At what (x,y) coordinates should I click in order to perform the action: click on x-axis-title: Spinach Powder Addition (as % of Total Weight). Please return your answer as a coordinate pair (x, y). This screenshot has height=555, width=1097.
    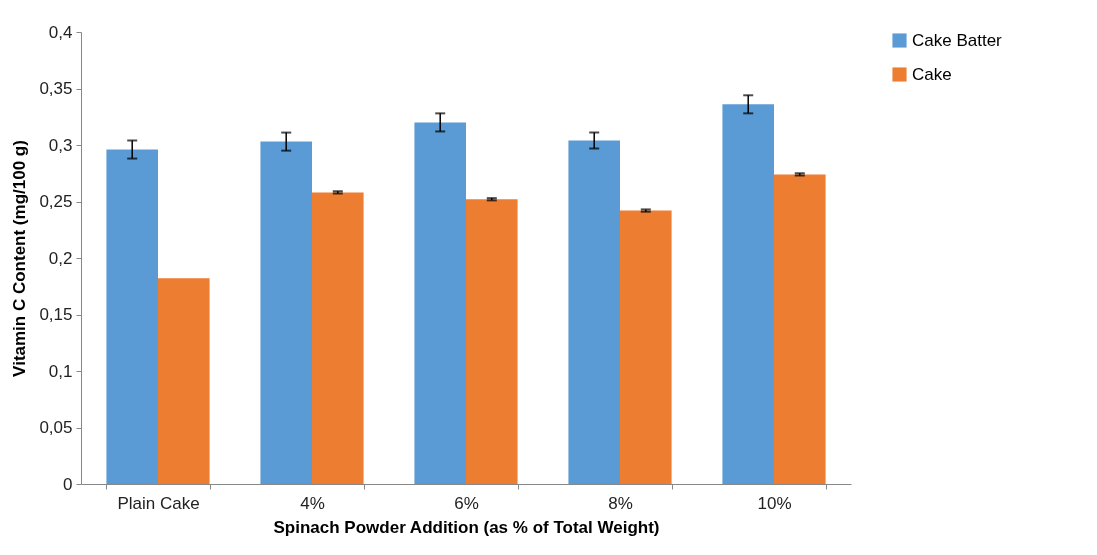
    Looking at the image, I should click on (466, 527).